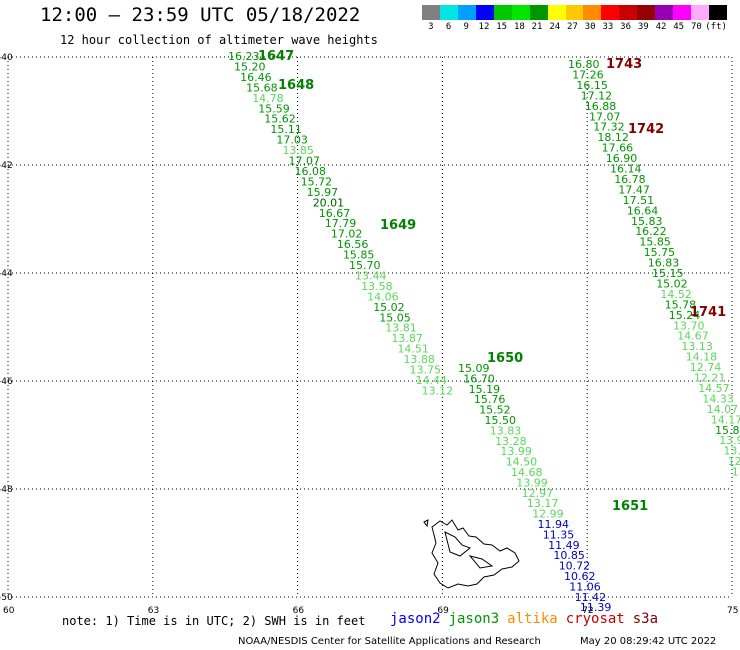  What do you see at coordinates (681, 304) in the screenshot?
I see `wave-height-label: 15.78` at bounding box center [681, 304].